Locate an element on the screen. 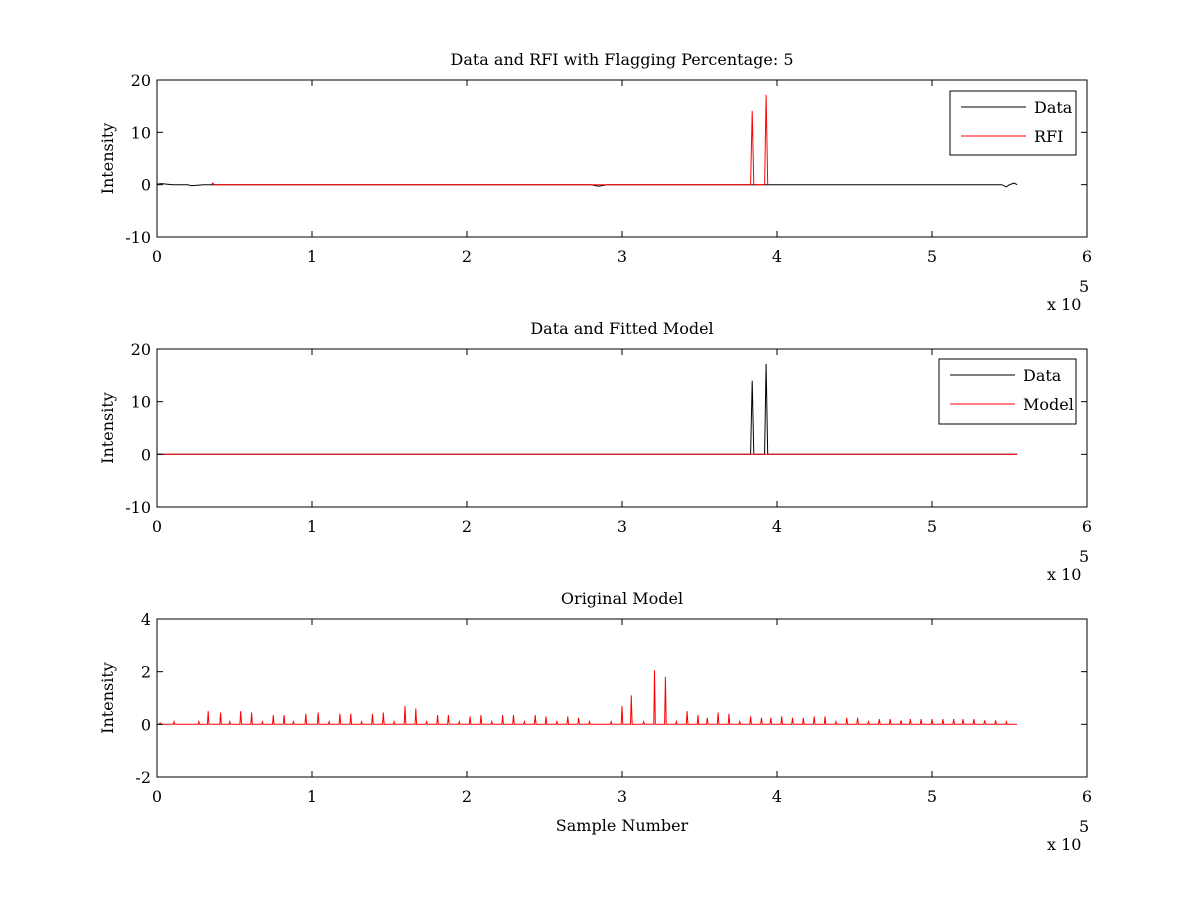  legend-label-model: Model is located at coordinates (1048, 404).